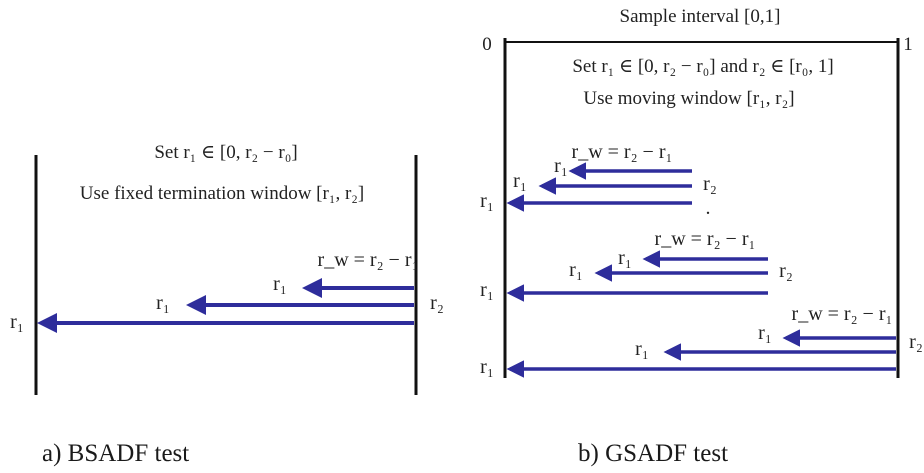 The height and width of the screenshot is (473, 924). I want to click on panel-b-g3-arrow-2-r1: r₁, so click(642, 349).